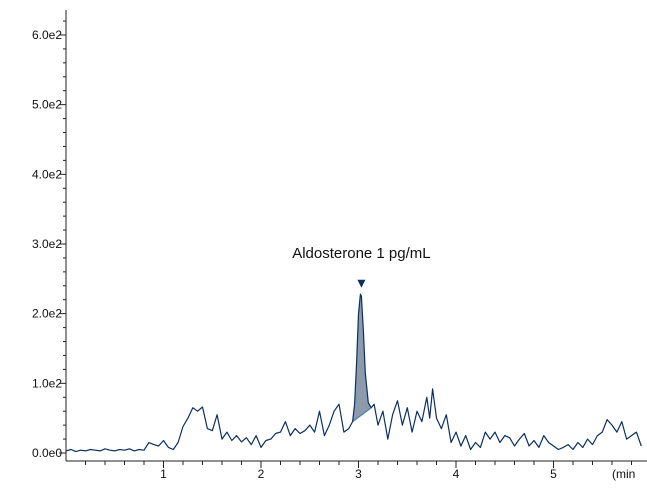 The image size is (647, 492). What do you see at coordinates (47, 105) in the screenshot?
I see `y-tick-label: 5.0e2` at bounding box center [47, 105].